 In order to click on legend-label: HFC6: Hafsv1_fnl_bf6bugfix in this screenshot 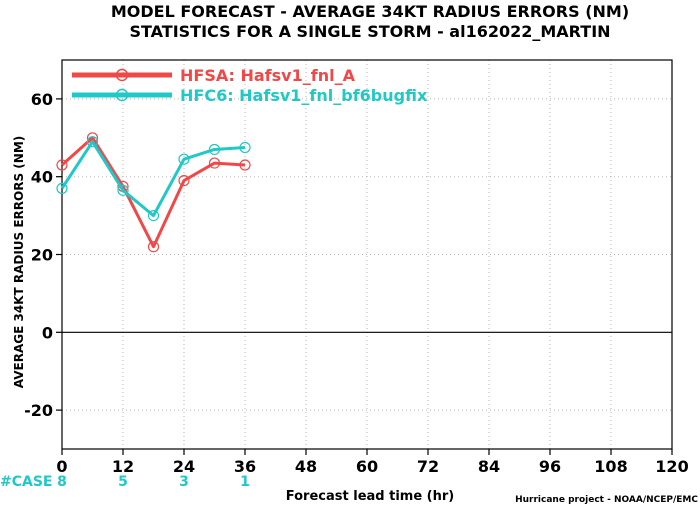, I will do `click(304, 95)`.